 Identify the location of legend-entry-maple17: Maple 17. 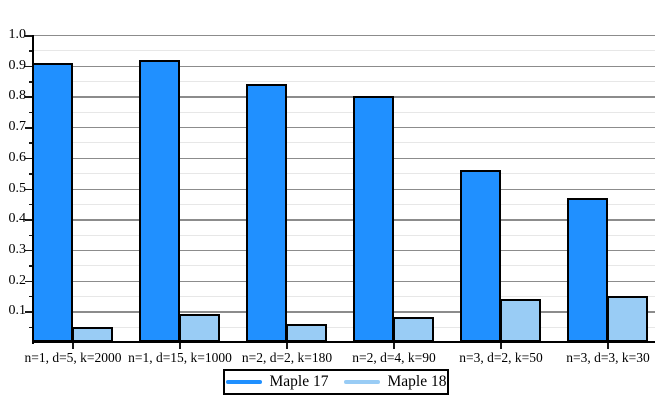
(277, 382).